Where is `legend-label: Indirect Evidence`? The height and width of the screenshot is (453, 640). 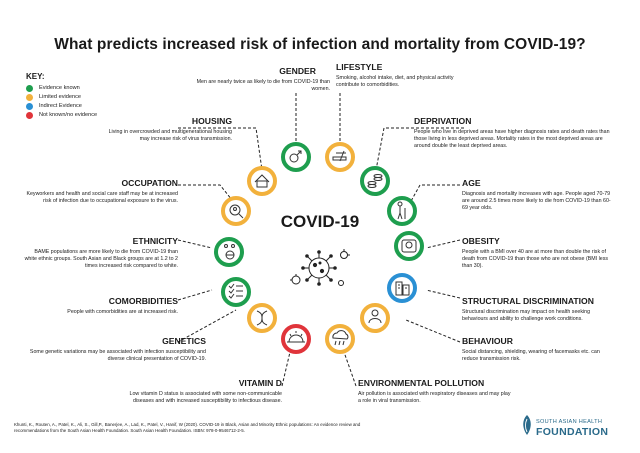 legend-label: Indirect Evidence is located at coordinates (60, 106).